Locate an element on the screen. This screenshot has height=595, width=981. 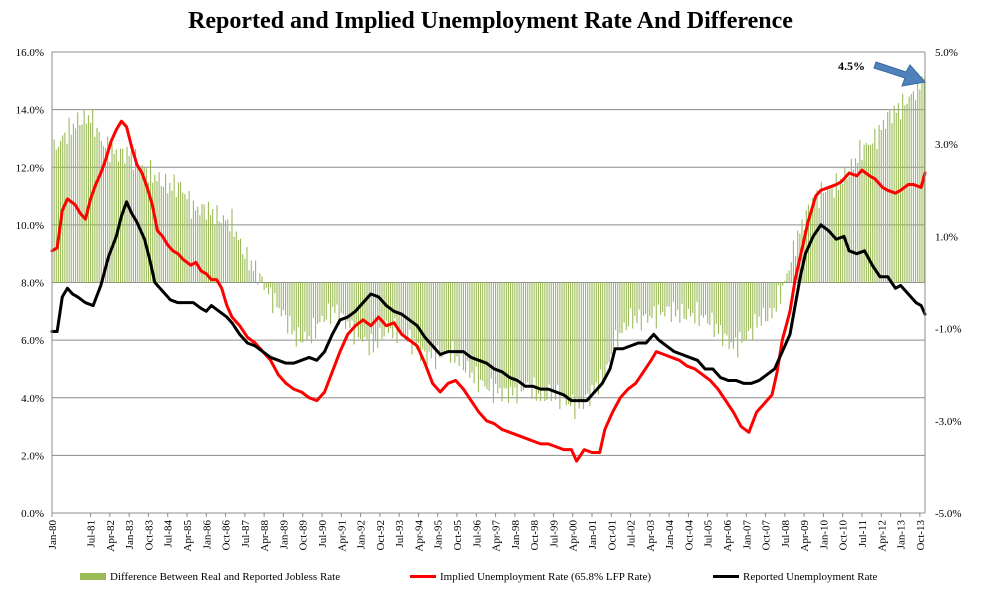
left-tick-label: 4.0% is located at coordinates (32, 399).